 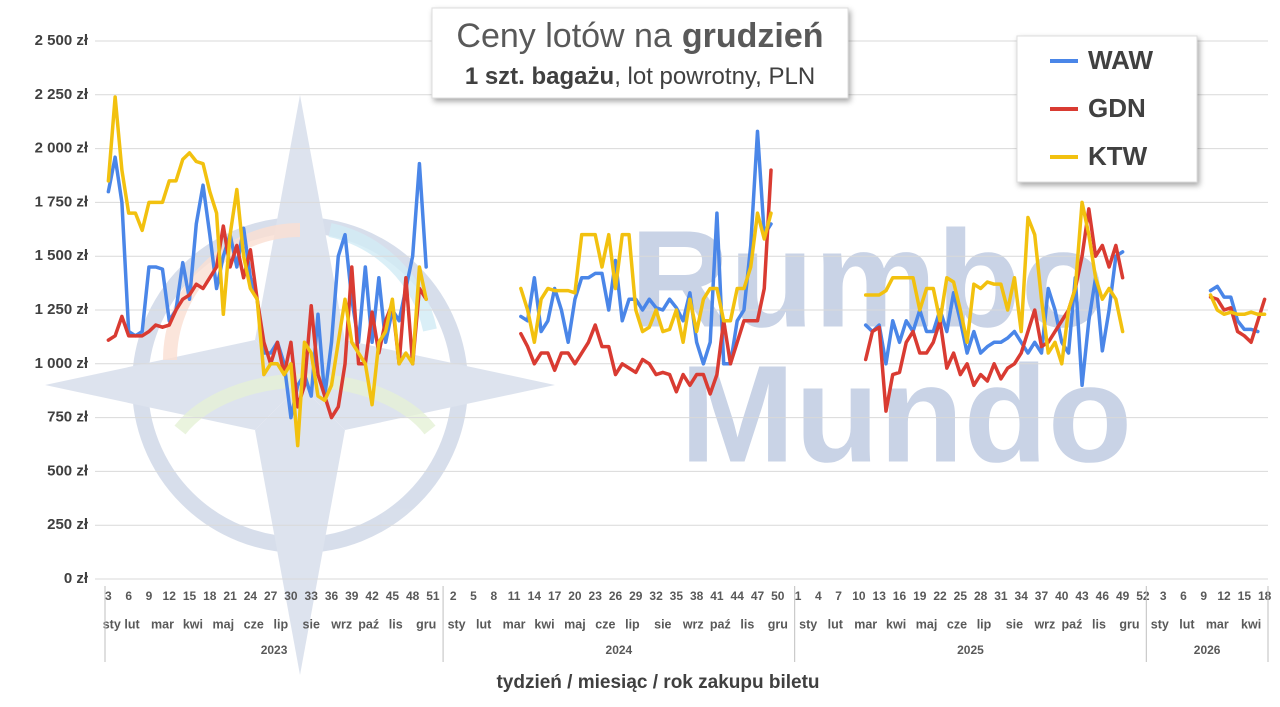 What do you see at coordinates (1118, 156) in the screenshot?
I see `legend-label: KTW` at bounding box center [1118, 156].